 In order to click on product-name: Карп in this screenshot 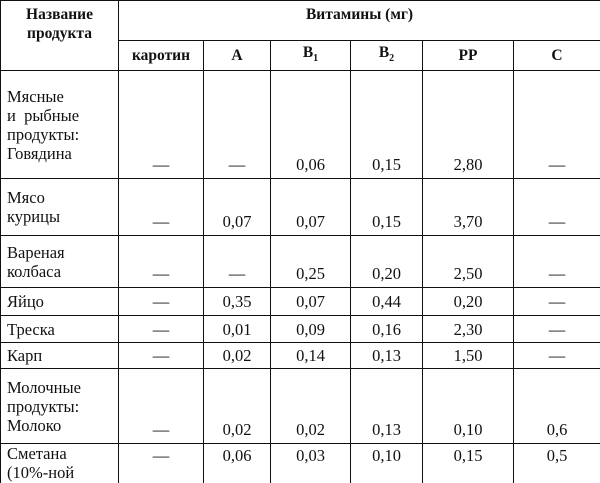, I will do `click(59, 355)`.